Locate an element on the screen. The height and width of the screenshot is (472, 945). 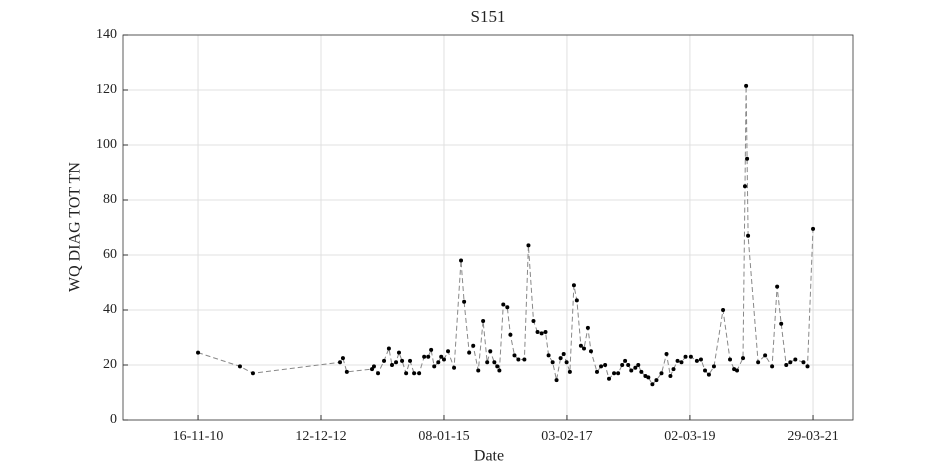
x-tick-label: 02-03-19 is located at coordinates (689, 436).